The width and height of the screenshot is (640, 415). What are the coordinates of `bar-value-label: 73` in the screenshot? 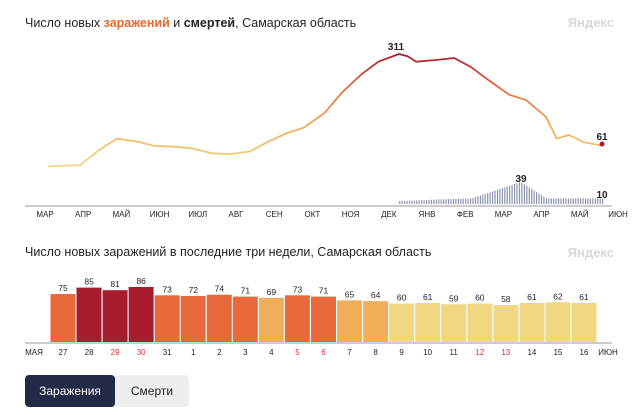 It's located at (167, 289).